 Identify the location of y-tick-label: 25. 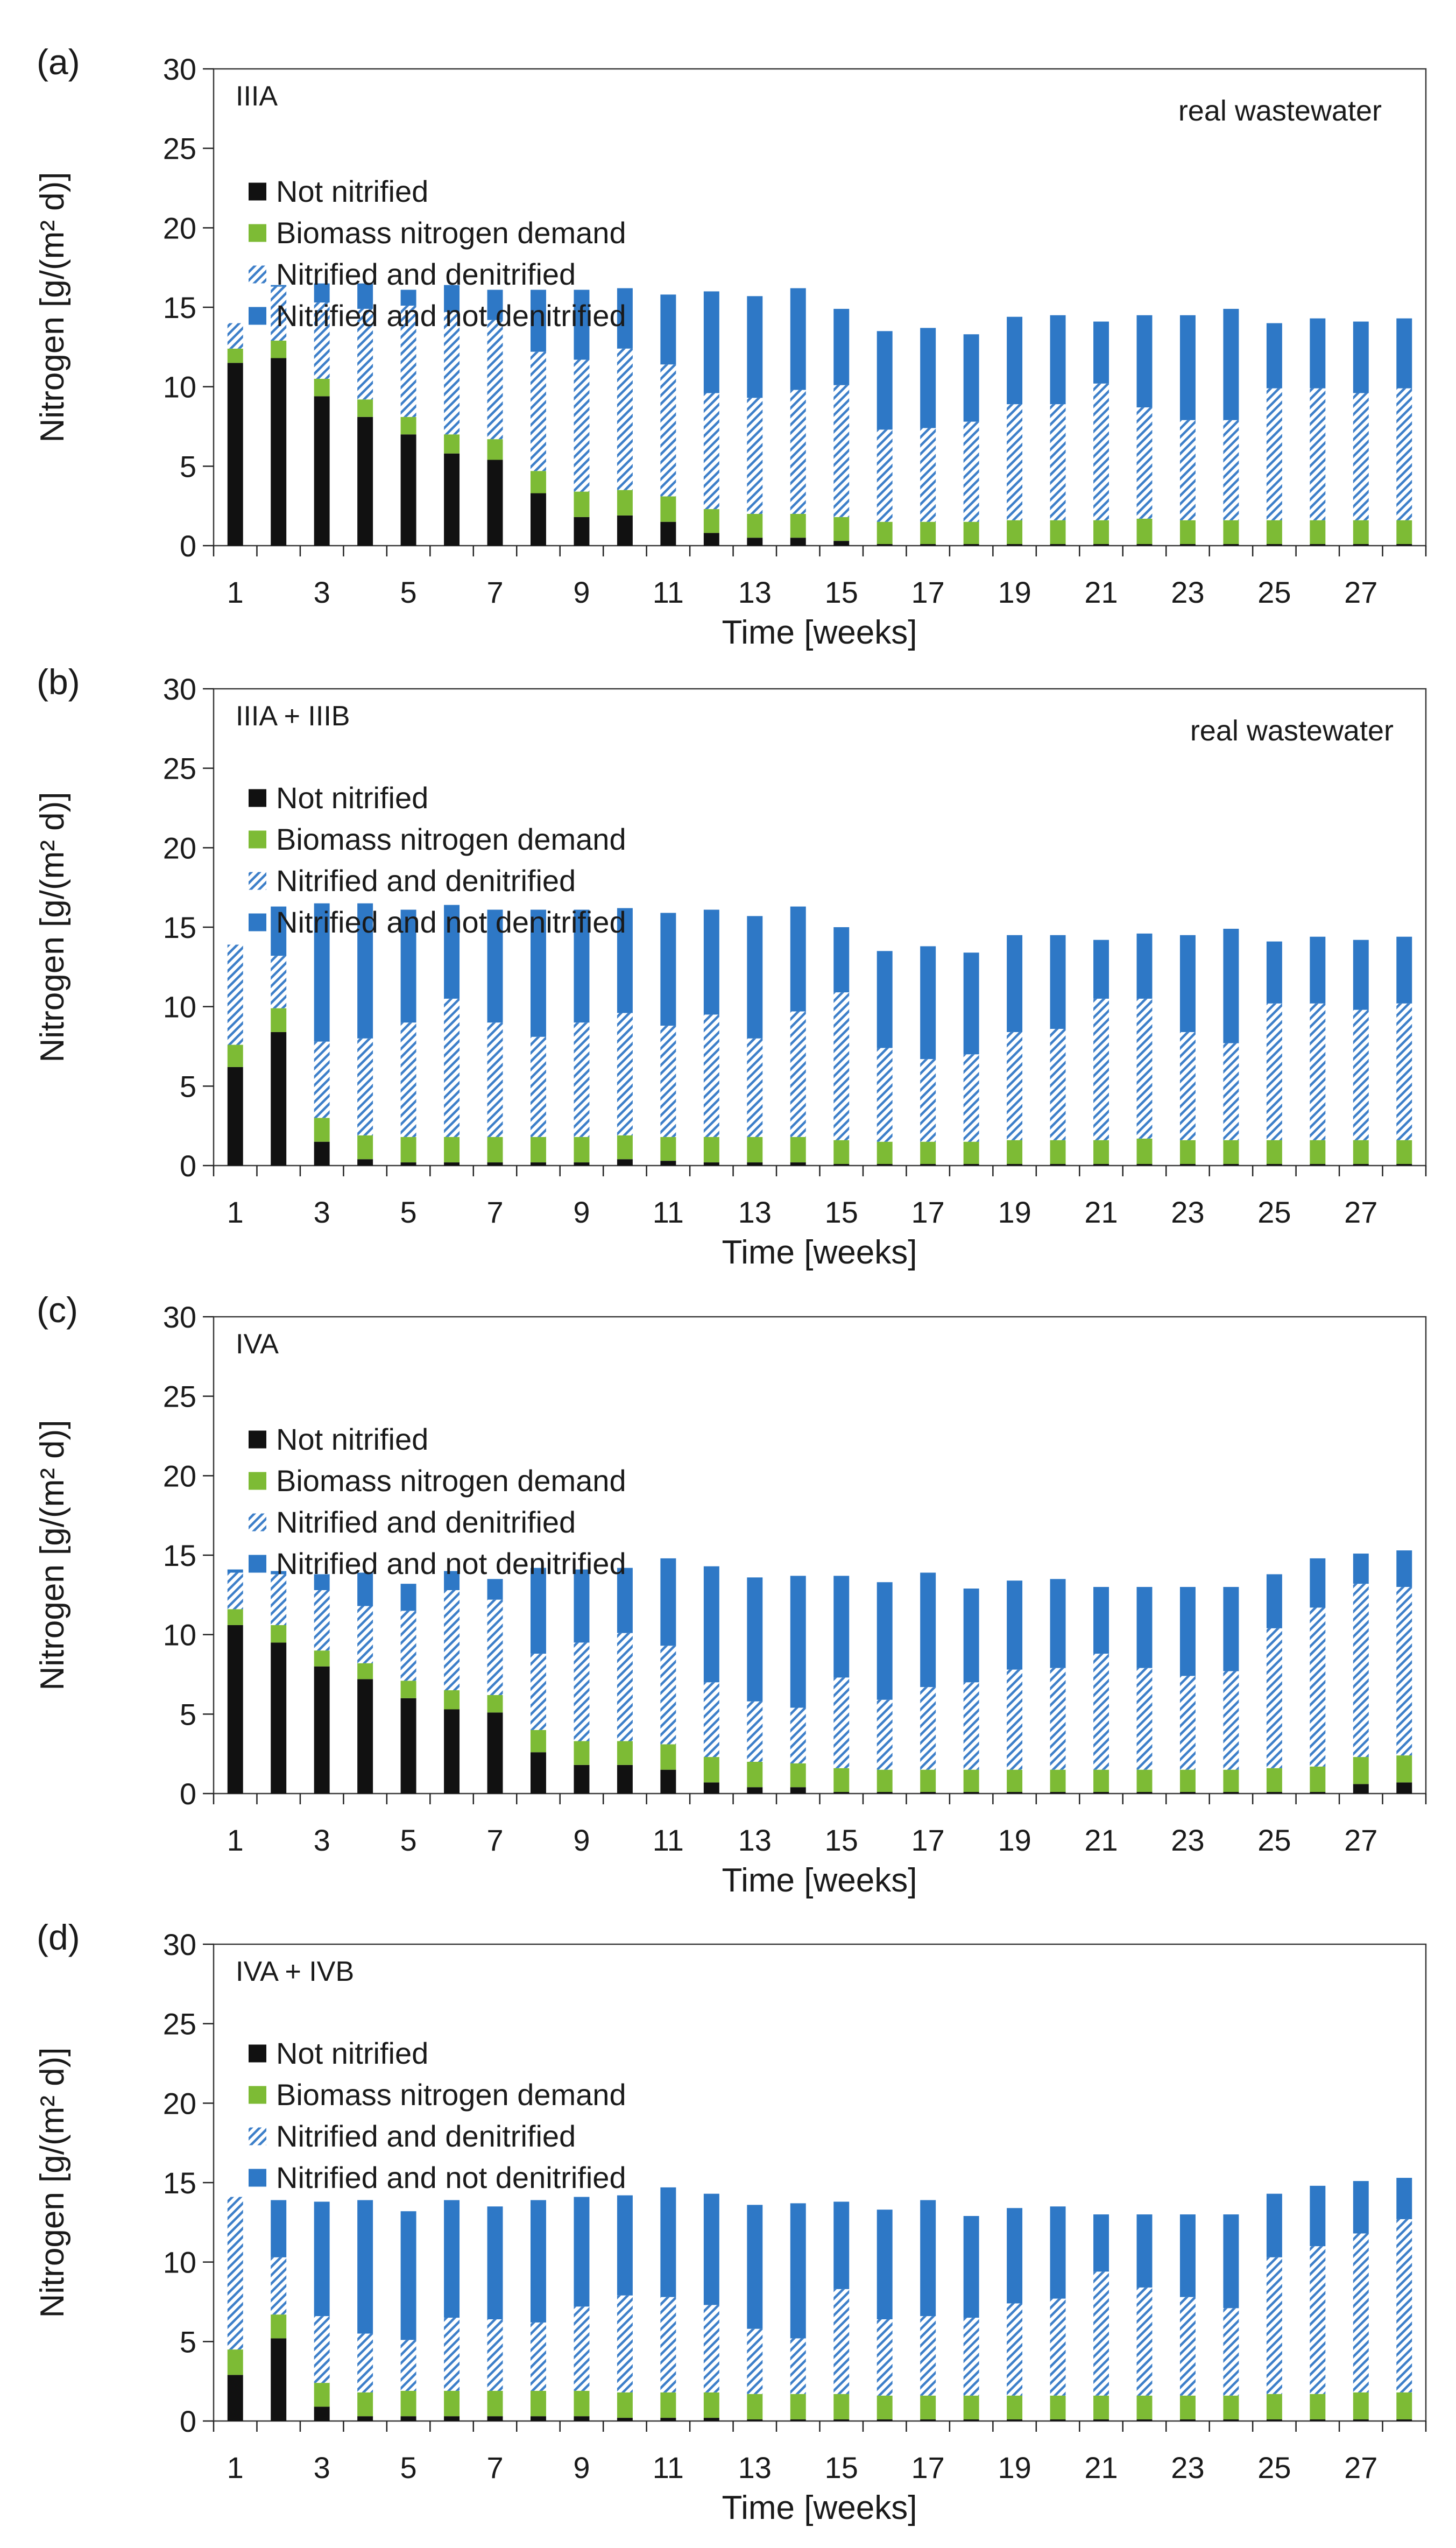
(180, 1397).